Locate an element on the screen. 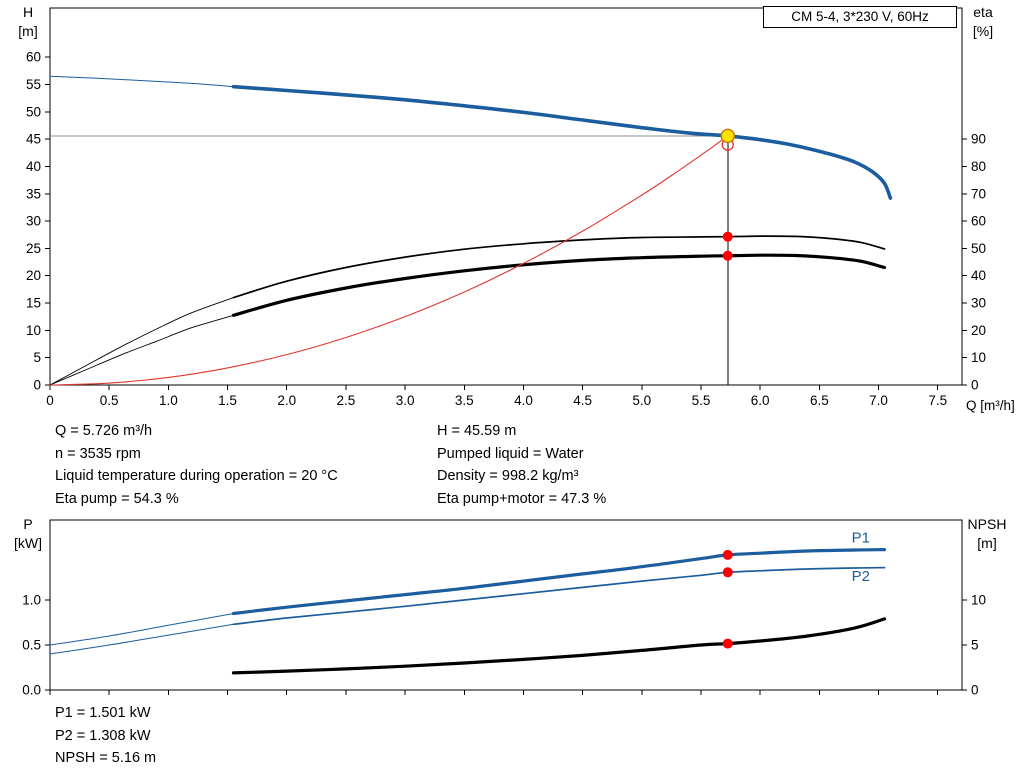  svg-text: 7.0 is located at coordinates (878, 400).